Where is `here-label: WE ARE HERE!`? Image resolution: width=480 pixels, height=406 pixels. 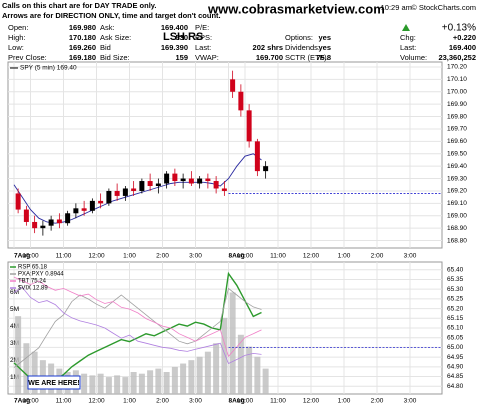 here-label: WE ARE HERE! is located at coordinates (53, 383).